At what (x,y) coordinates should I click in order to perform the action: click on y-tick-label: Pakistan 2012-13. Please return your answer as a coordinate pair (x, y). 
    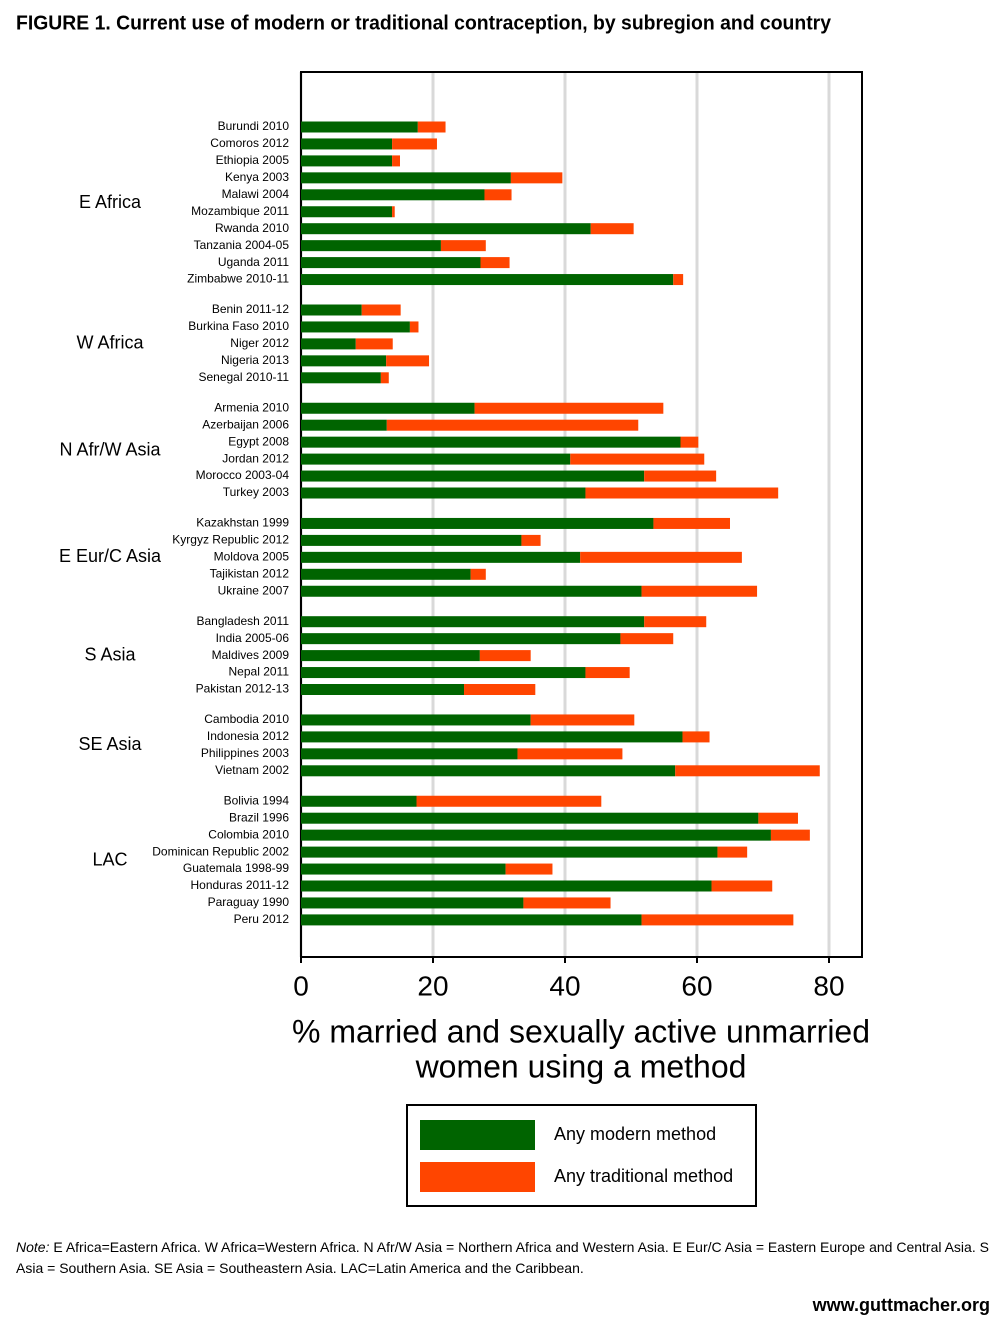
    Looking at the image, I should click on (243, 689).